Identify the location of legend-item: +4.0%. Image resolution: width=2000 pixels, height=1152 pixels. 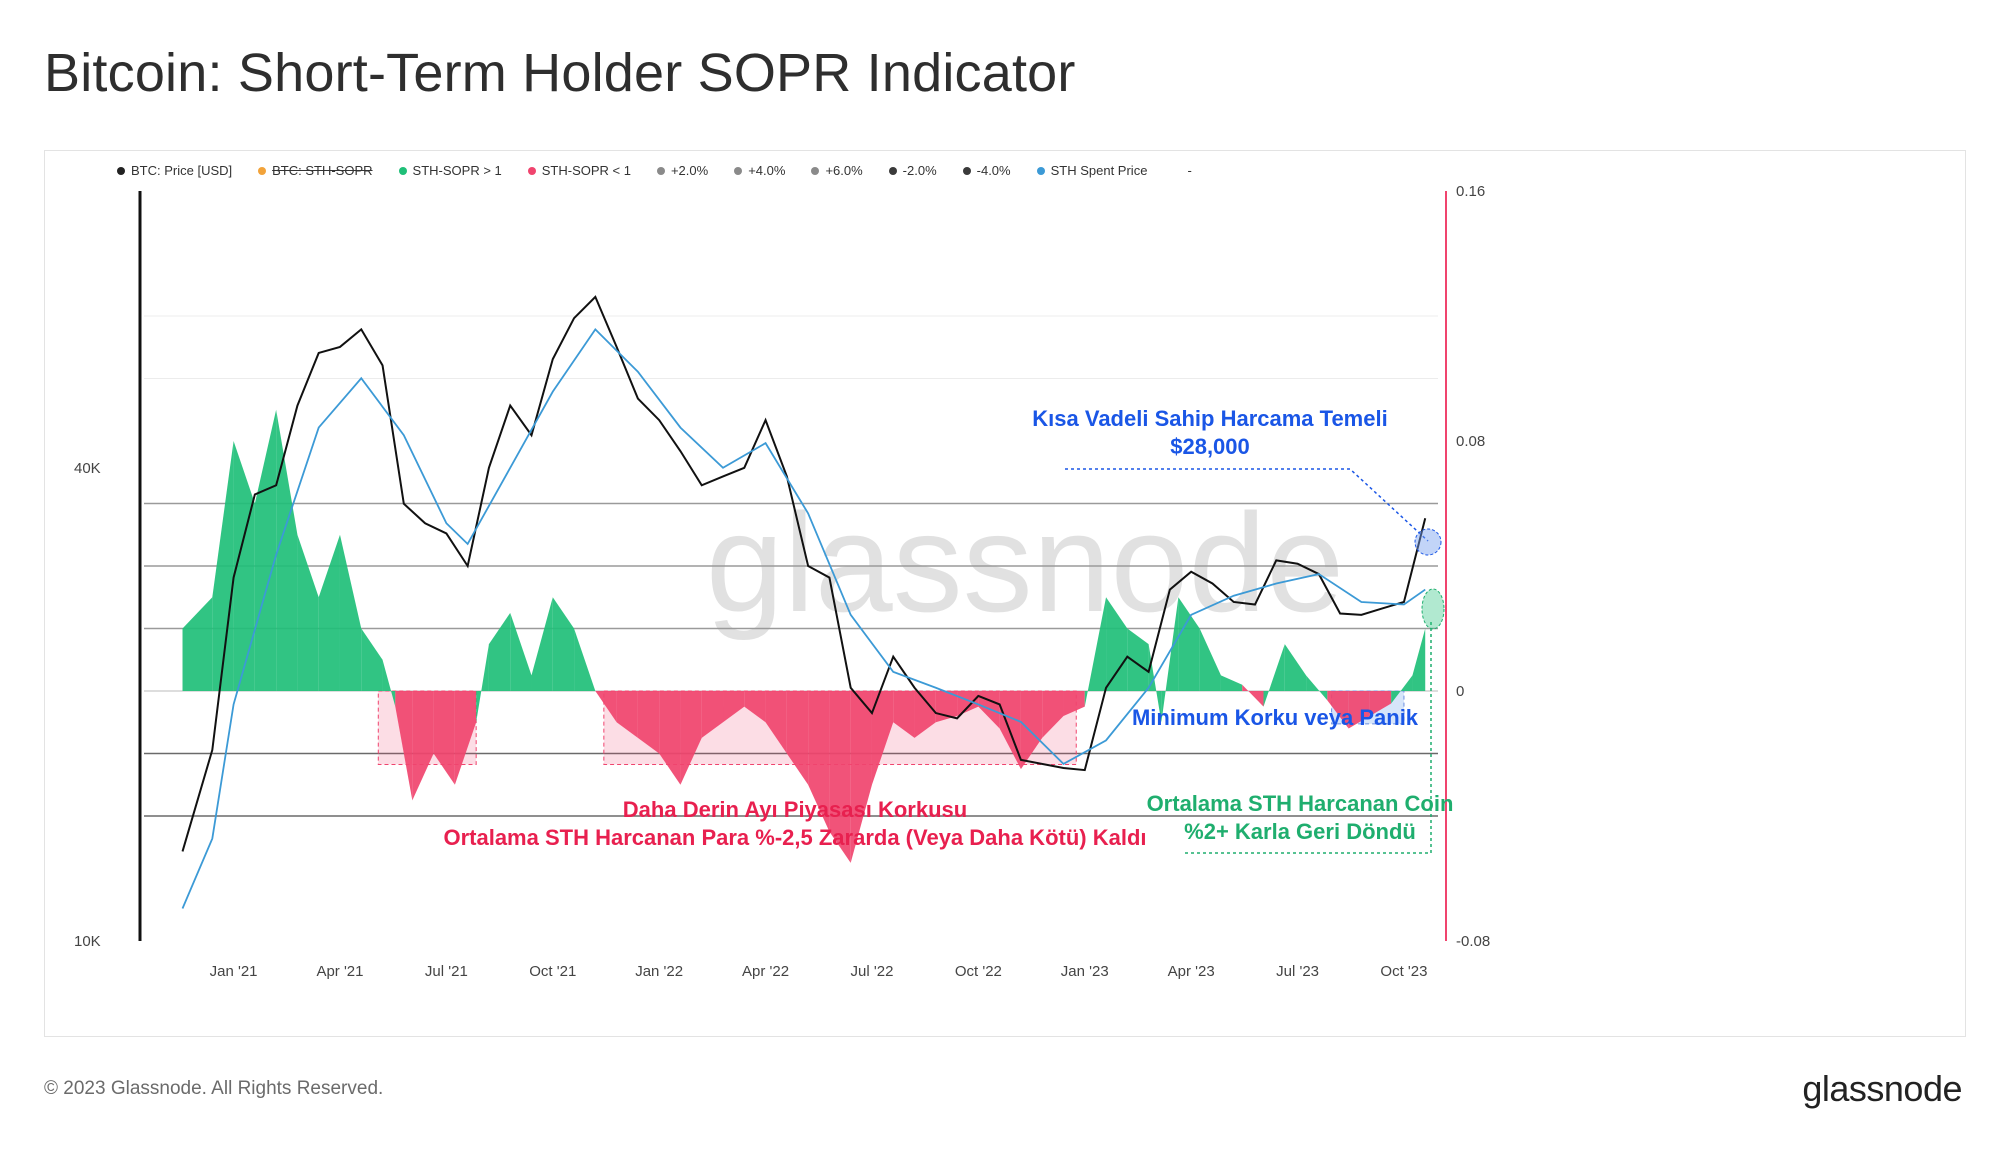
(759, 170).